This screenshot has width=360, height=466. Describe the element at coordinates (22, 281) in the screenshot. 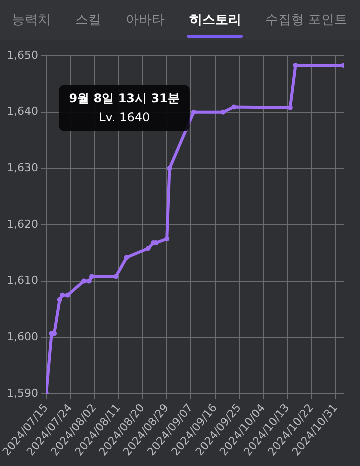

I see `y-tick-label: 1,610` at that location.